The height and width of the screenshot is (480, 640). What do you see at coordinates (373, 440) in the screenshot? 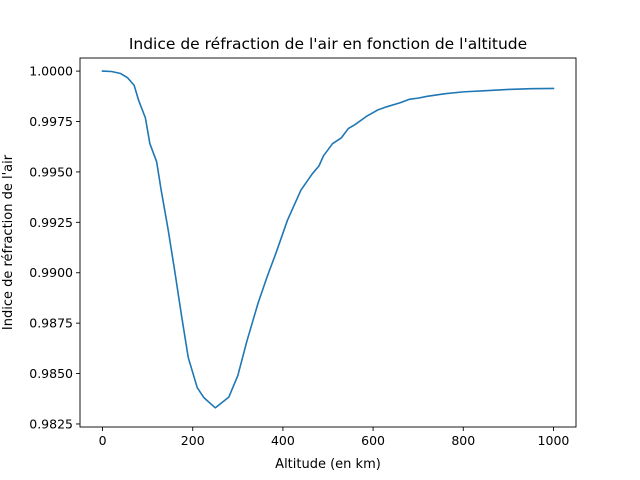
I see `x-tick-label: 600` at bounding box center [373, 440].